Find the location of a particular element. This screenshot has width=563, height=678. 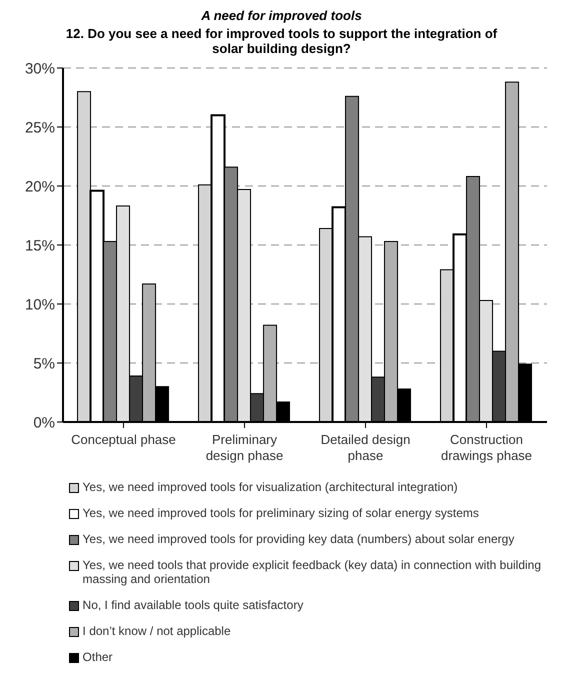

x-tick-label: Construction drawings phase is located at coordinates (486, 447).